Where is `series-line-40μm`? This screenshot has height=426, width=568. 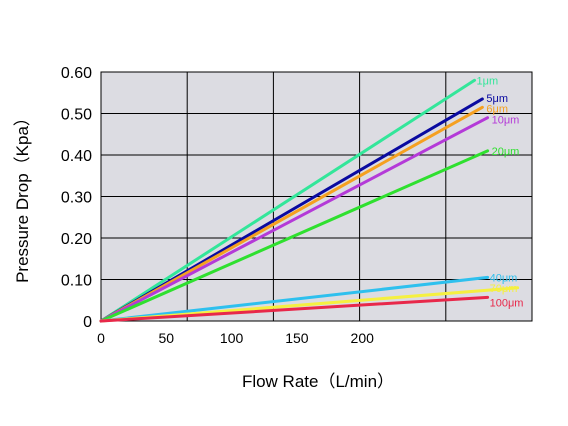
series-line-40μm is located at coordinates (294, 299).